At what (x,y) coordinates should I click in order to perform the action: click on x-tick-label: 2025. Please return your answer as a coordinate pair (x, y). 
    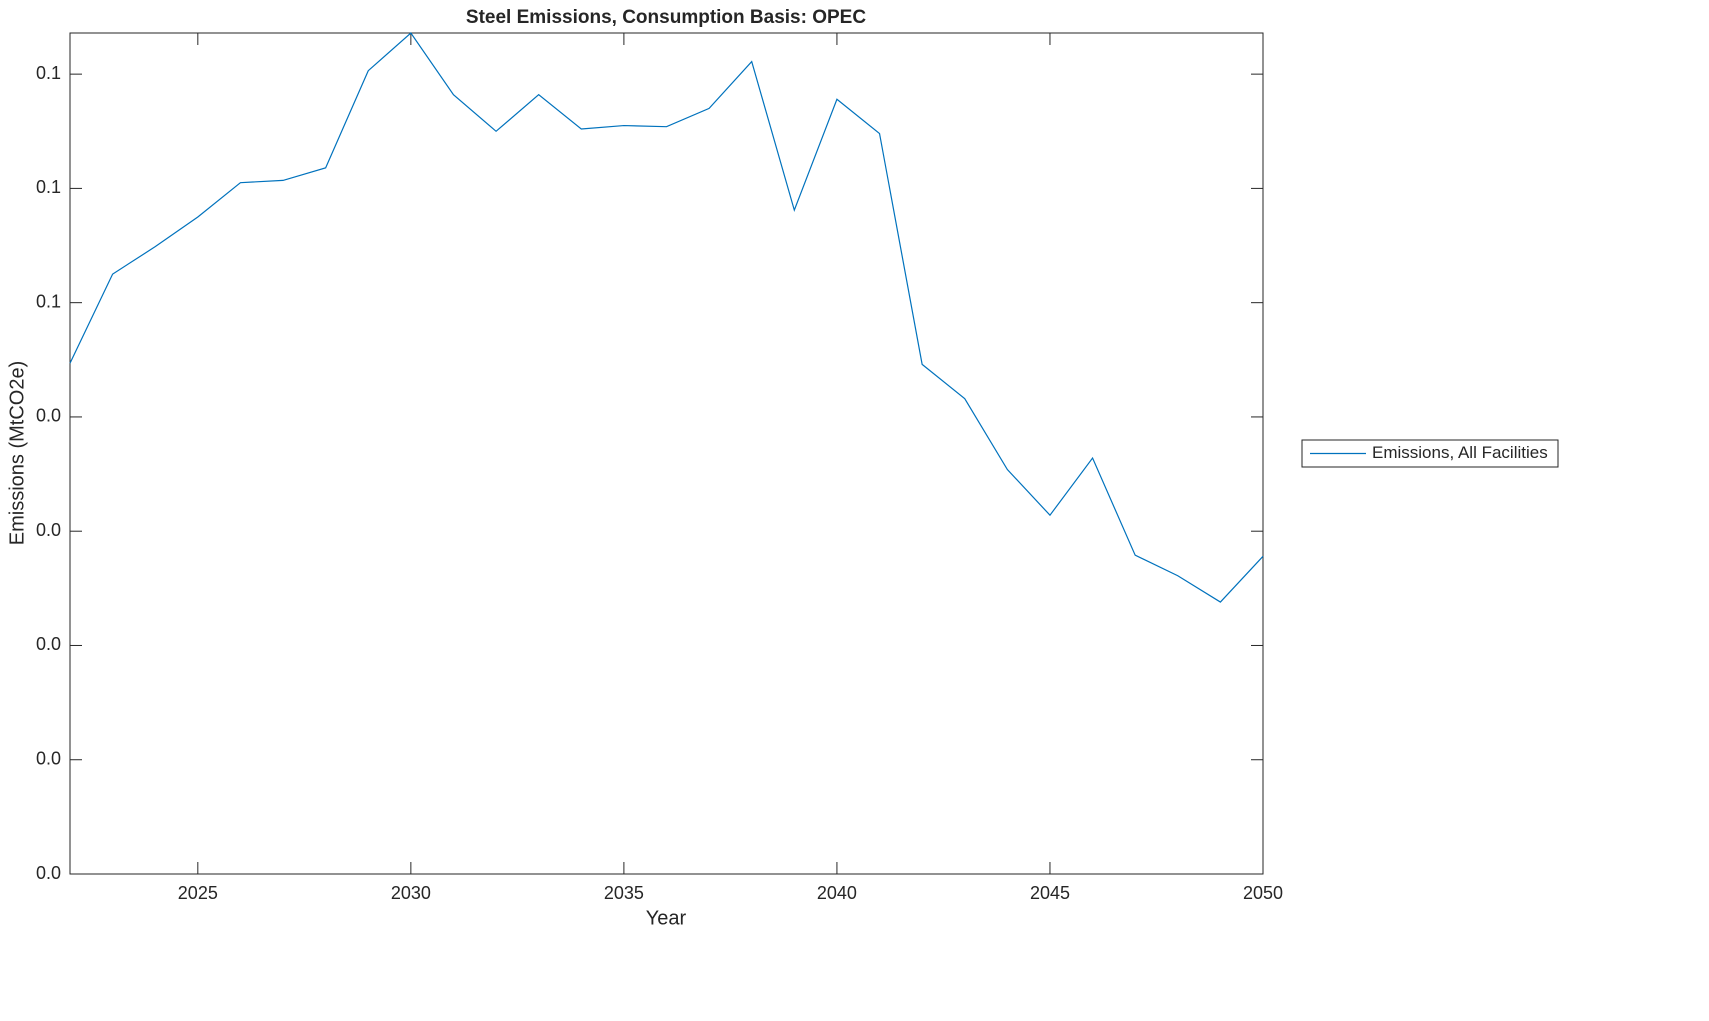
    Looking at the image, I should click on (198, 893).